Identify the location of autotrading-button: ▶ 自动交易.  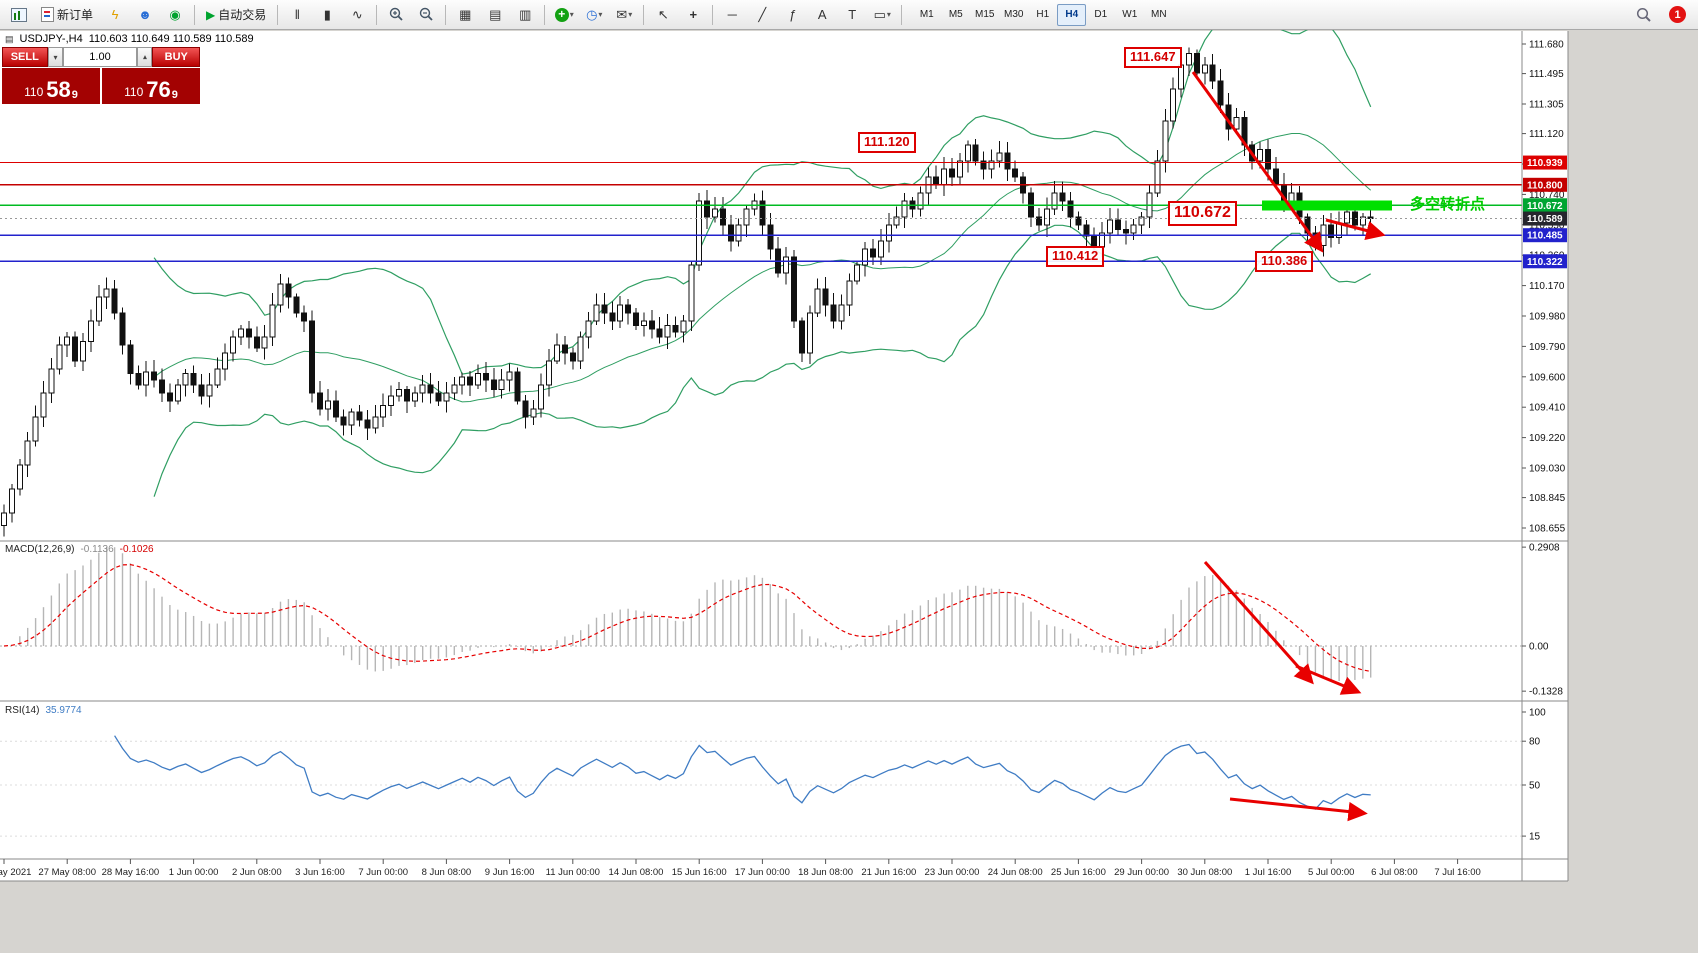
(236, 15).